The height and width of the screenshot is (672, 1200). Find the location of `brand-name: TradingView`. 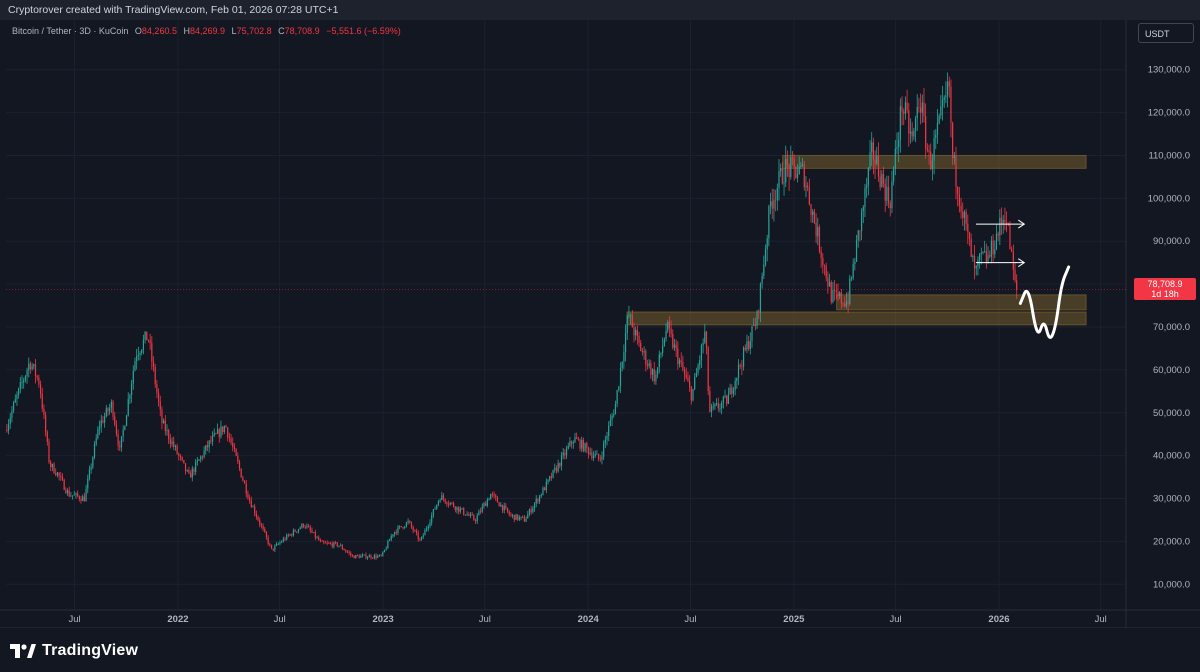

brand-name: TradingView is located at coordinates (90, 650).